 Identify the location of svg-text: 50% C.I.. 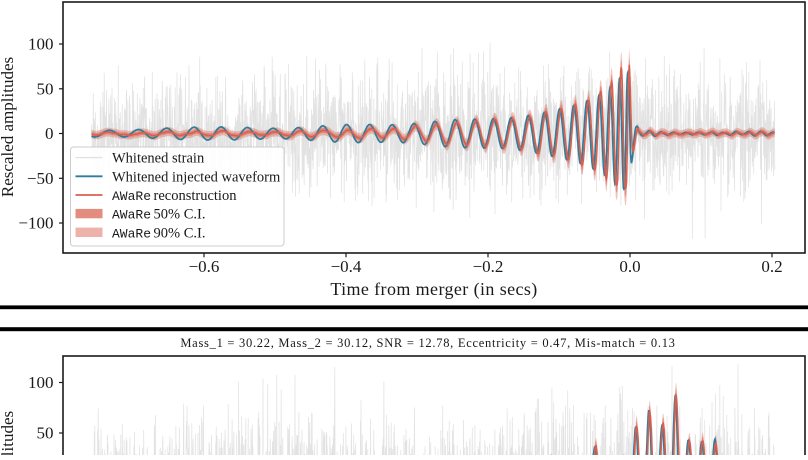
(180, 215).